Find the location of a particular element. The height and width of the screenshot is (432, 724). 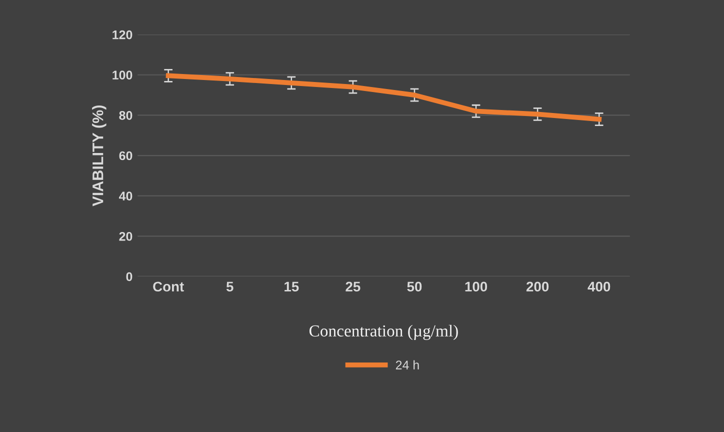

x-tick-label: 50 is located at coordinates (414, 287).